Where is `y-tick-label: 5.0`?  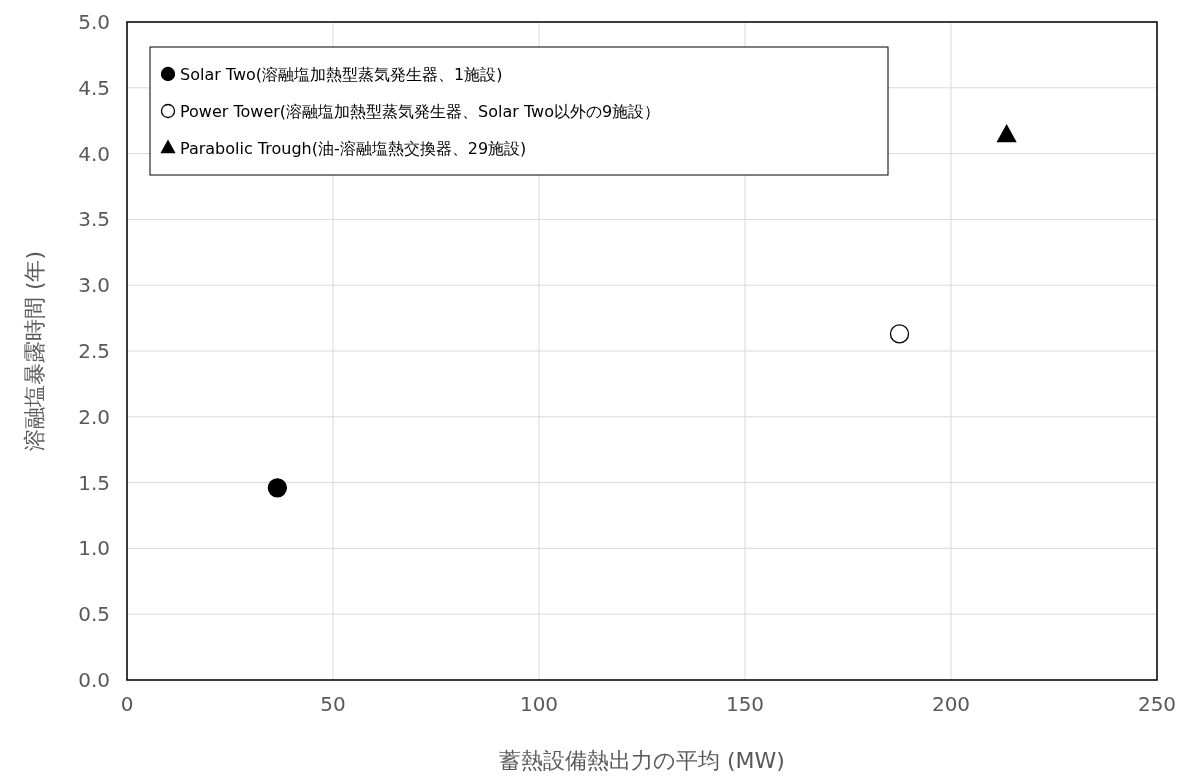
y-tick-label: 5.0 is located at coordinates (94, 22).